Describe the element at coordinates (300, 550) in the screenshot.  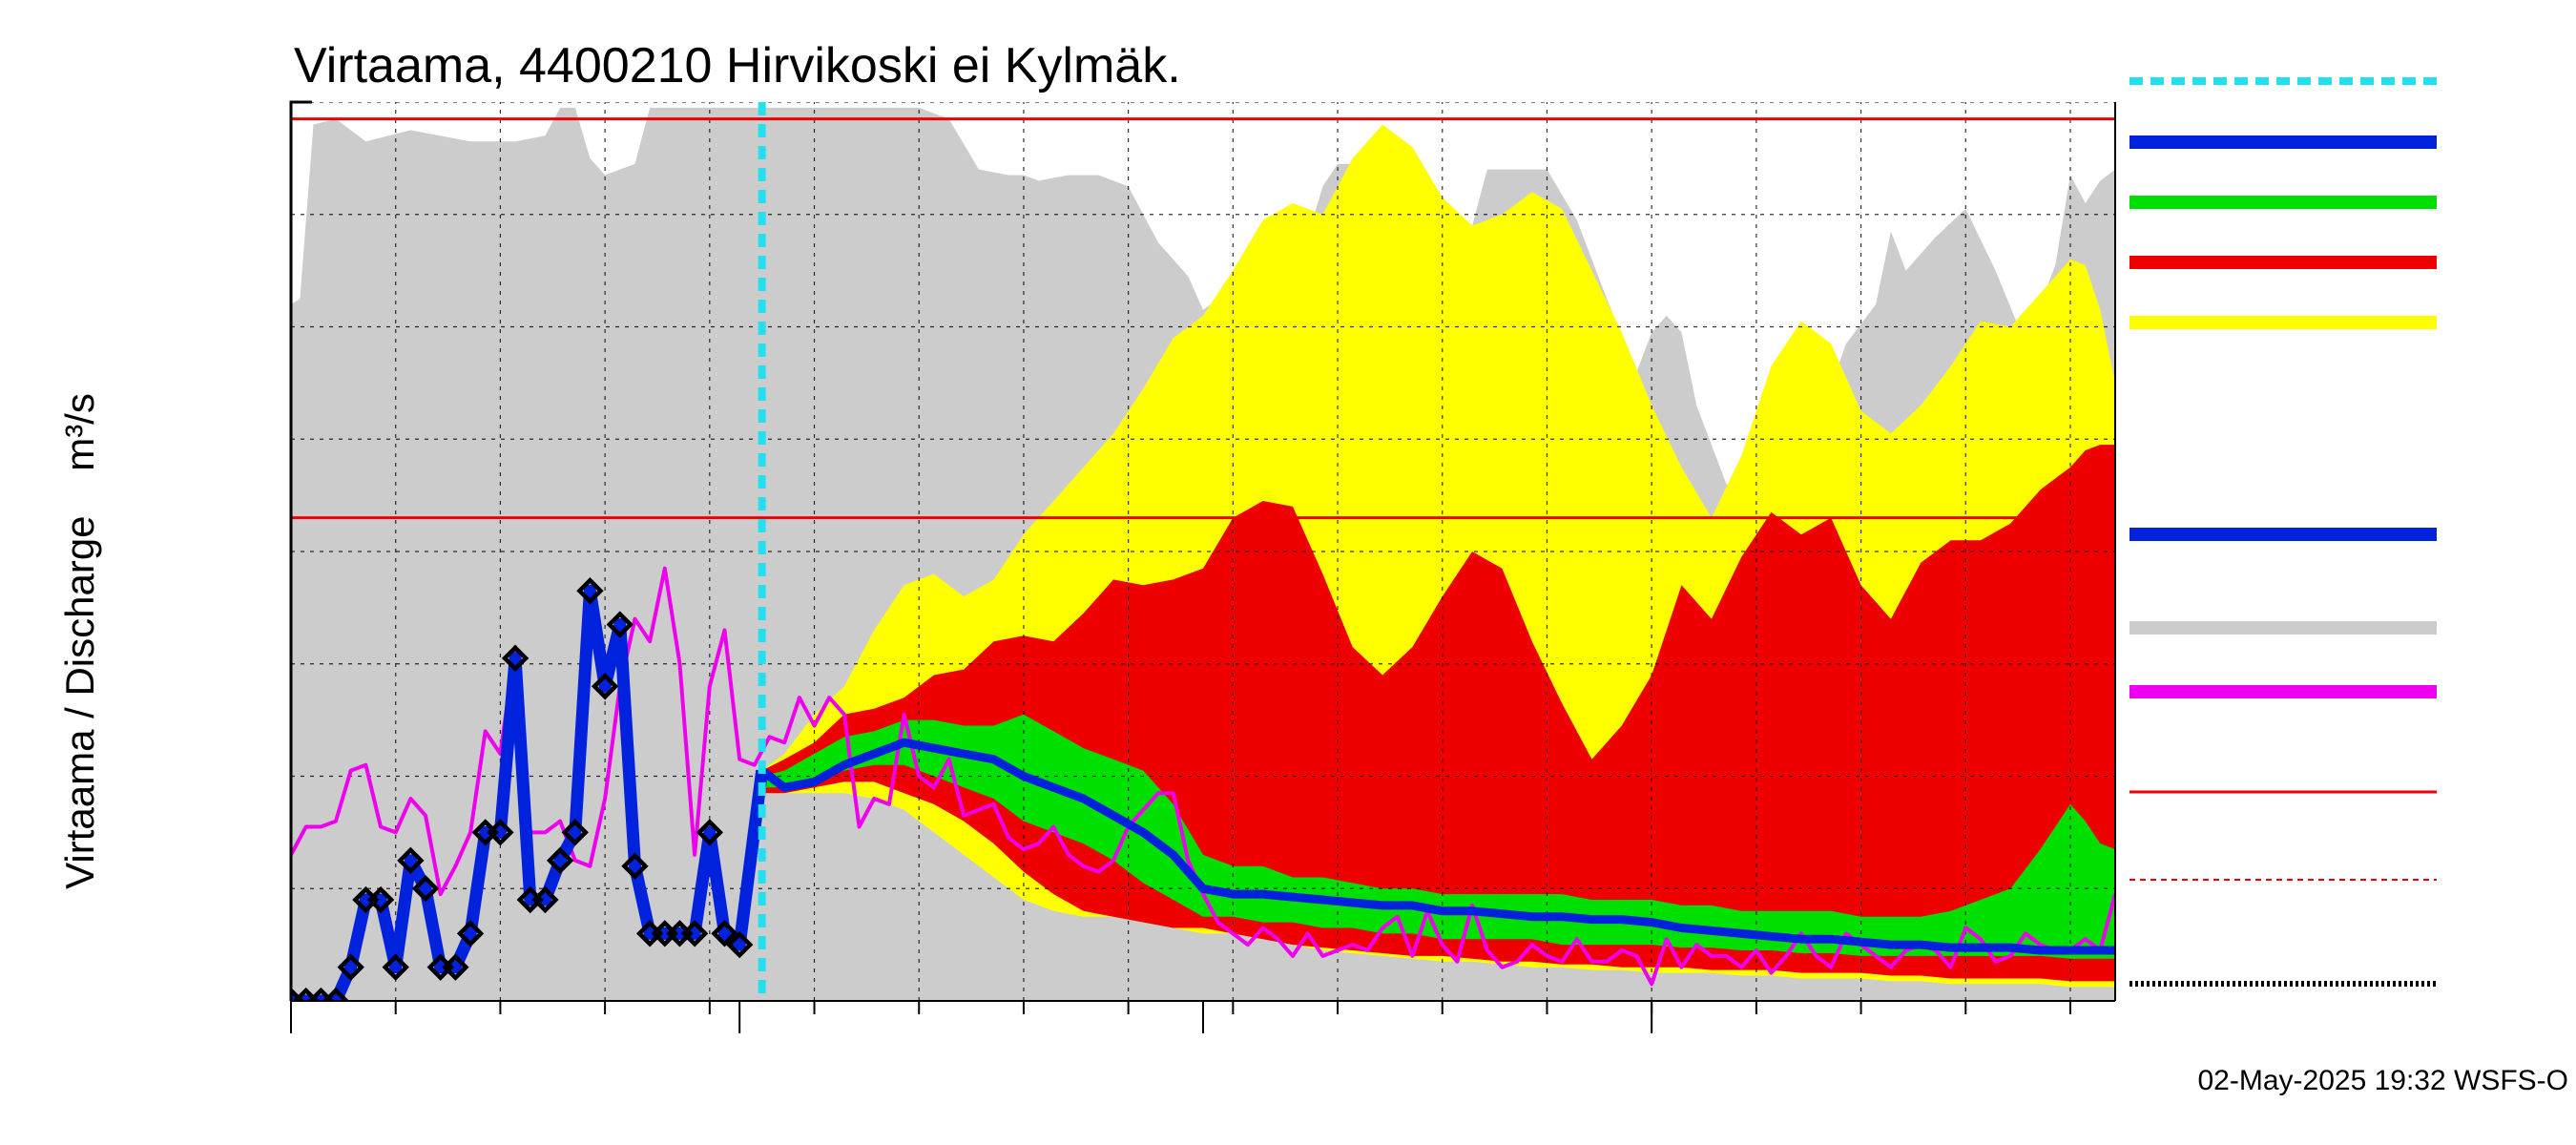
I see `y-axis-line` at that location.